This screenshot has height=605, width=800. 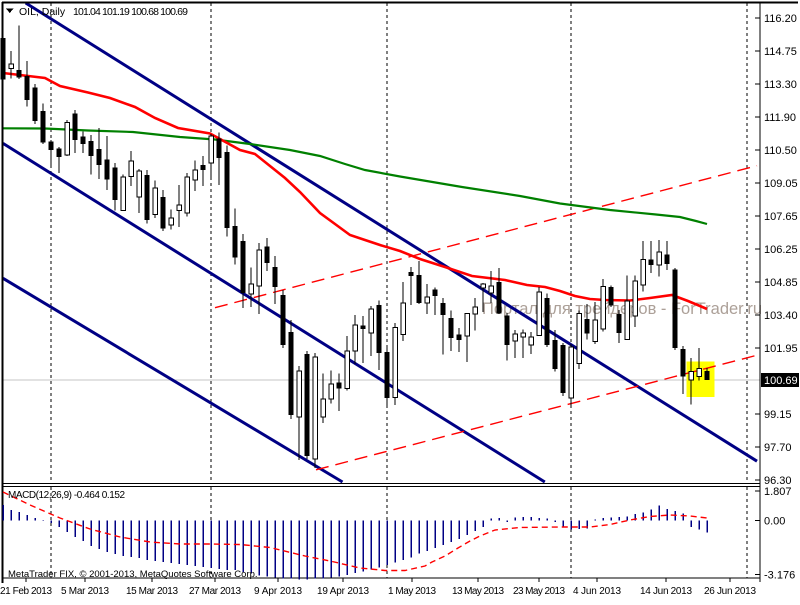 What do you see at coordinates (778, 492) in the screenshot?
I see `svg-text: 1.807` at bounding box center [778, 492].